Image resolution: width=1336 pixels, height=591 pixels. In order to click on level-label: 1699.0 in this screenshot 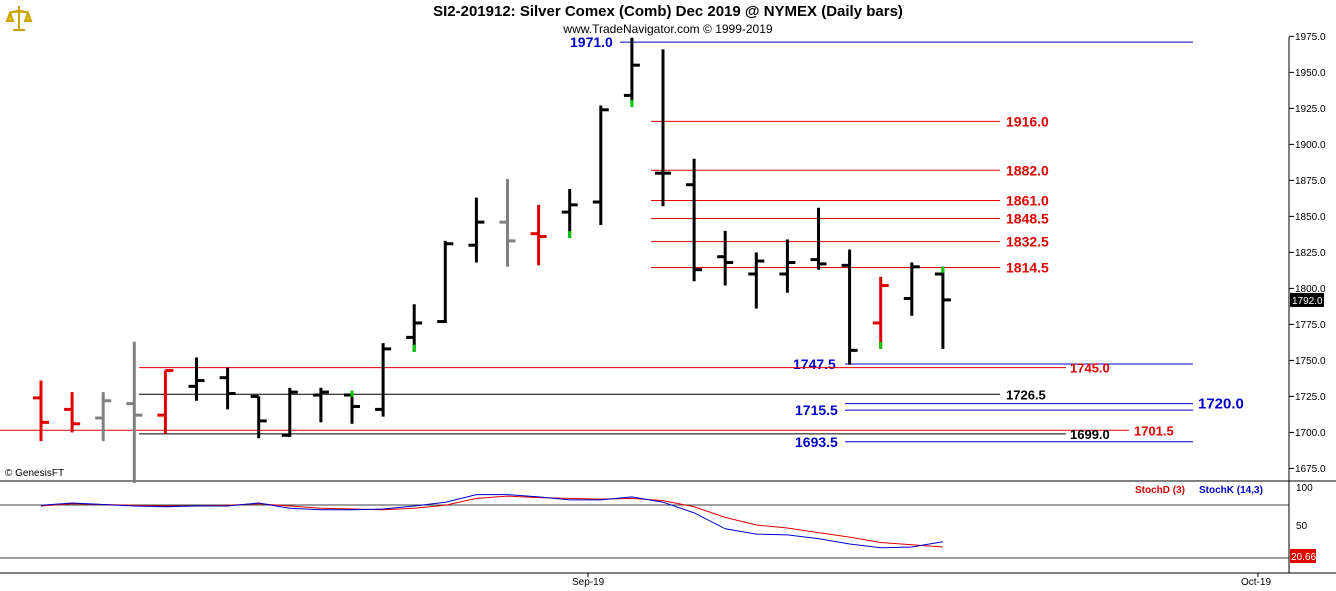, I will do `click(1090, 434)`.